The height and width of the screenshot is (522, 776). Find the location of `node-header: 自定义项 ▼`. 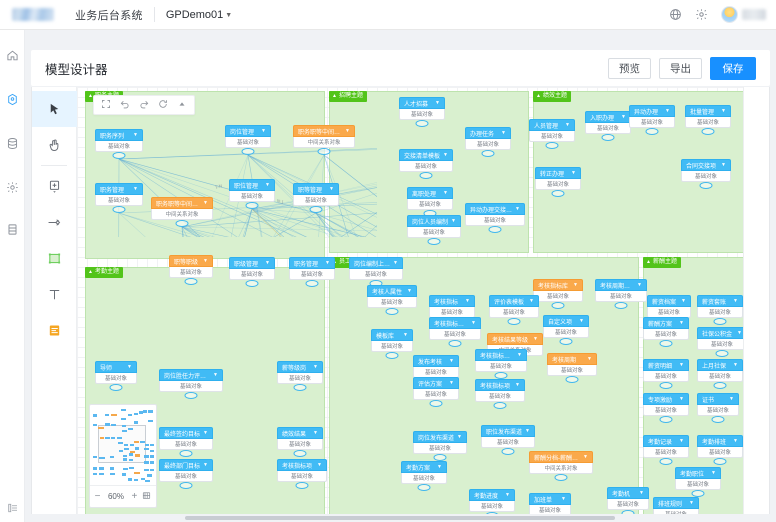

node-header: 自定义项 ▼ is located at coordinates (566, 321).